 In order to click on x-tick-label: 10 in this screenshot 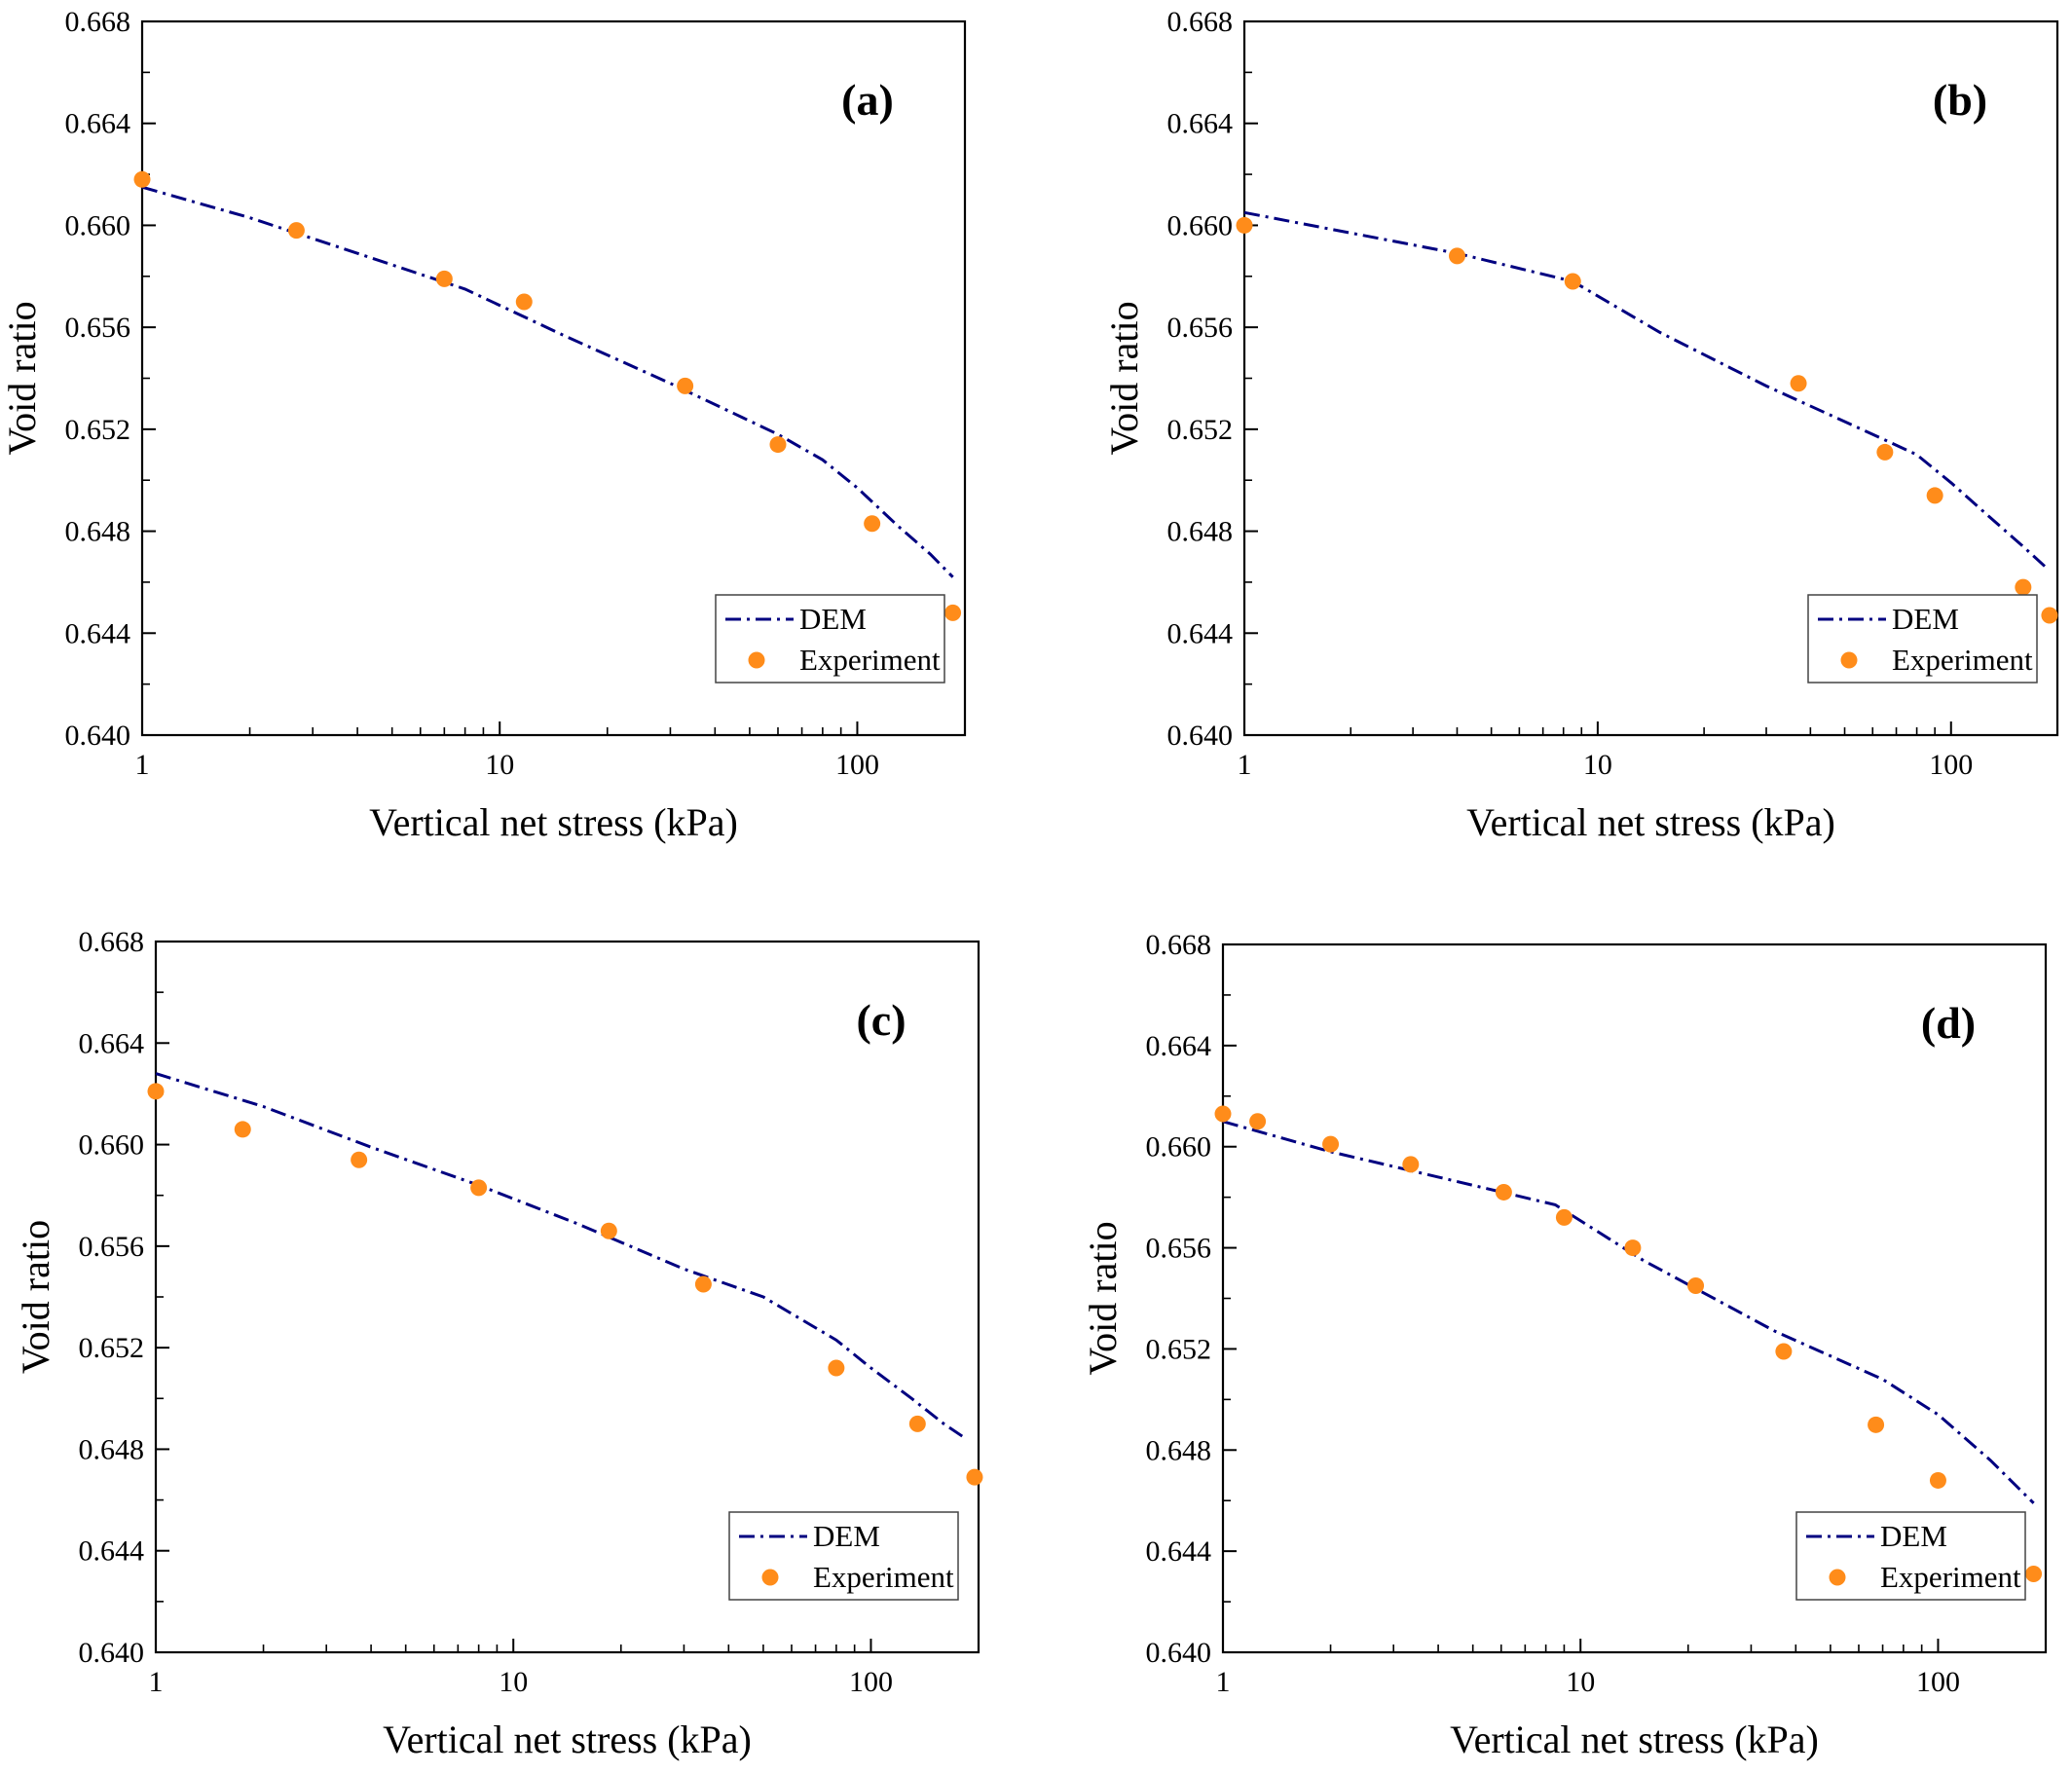, I will do `click(499, 765)`.